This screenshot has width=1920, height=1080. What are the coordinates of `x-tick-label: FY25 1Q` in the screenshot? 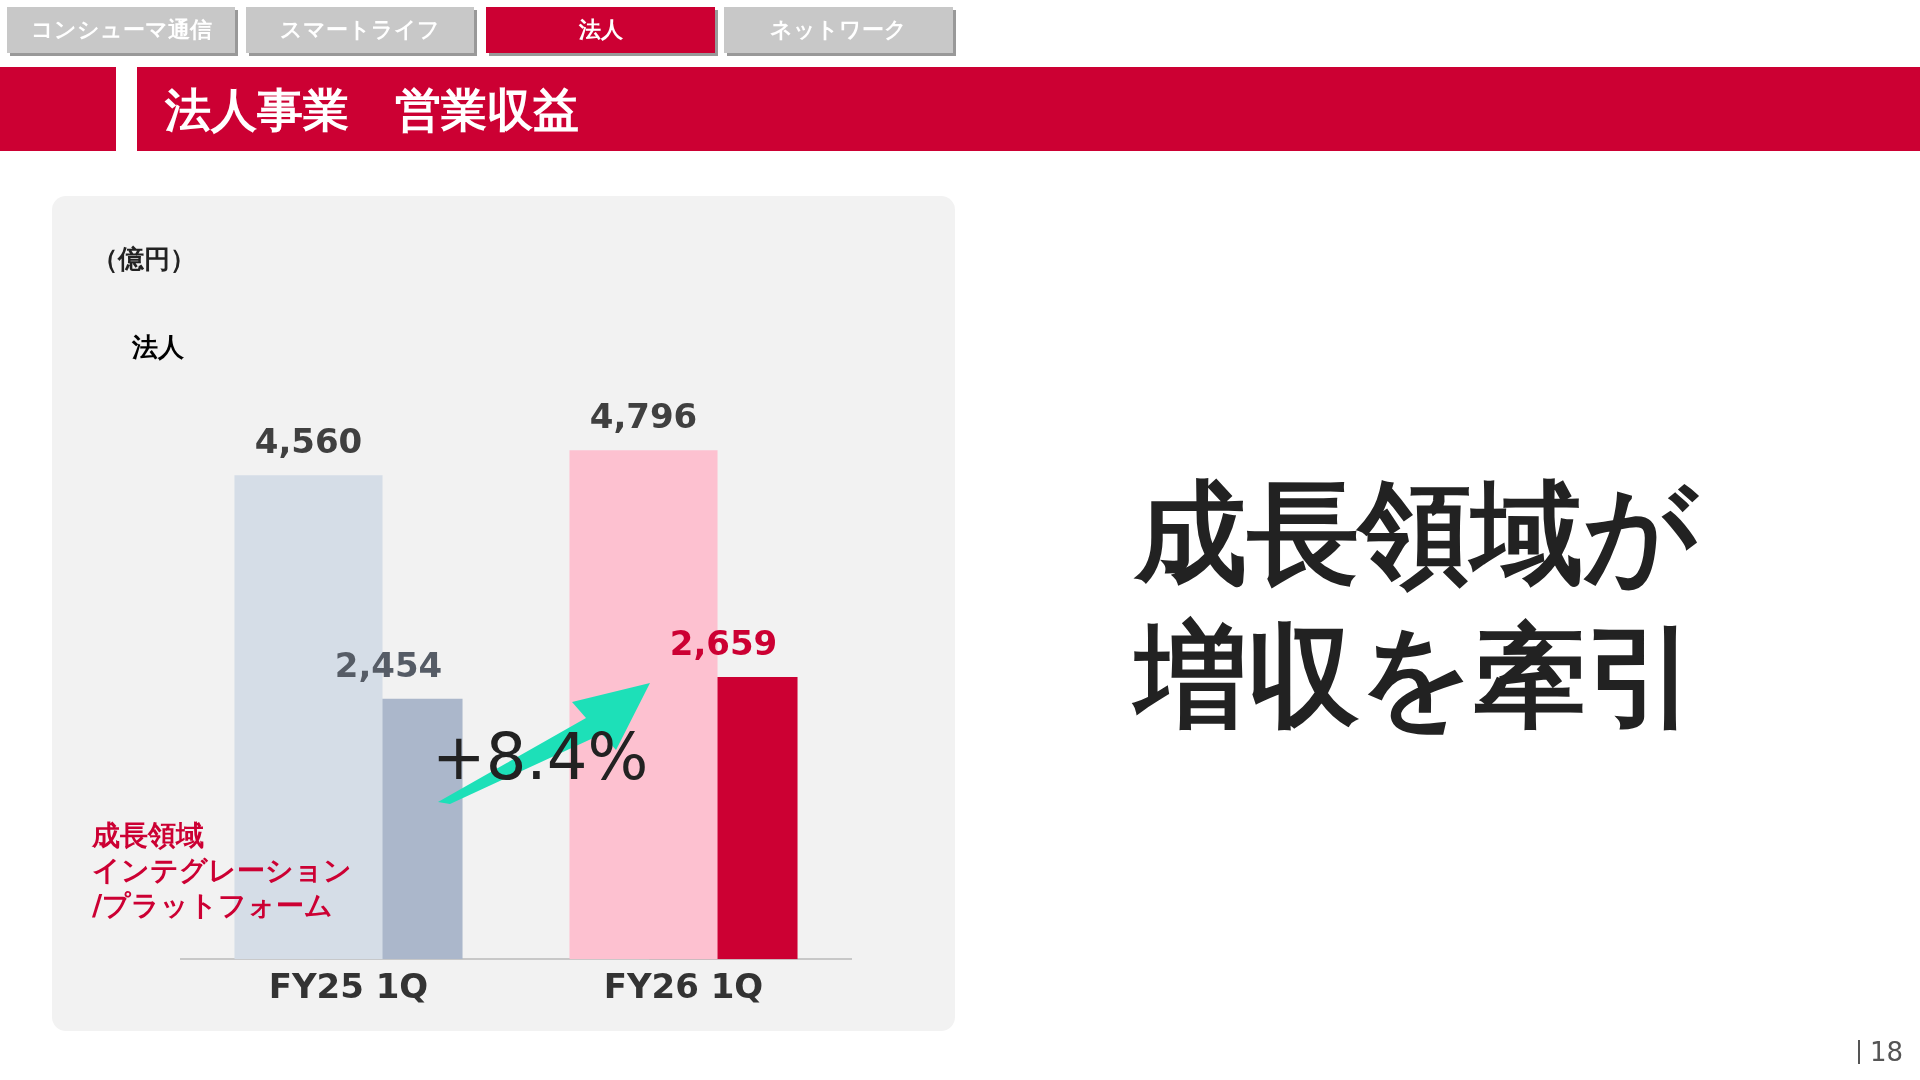 It's located at (348, 986).